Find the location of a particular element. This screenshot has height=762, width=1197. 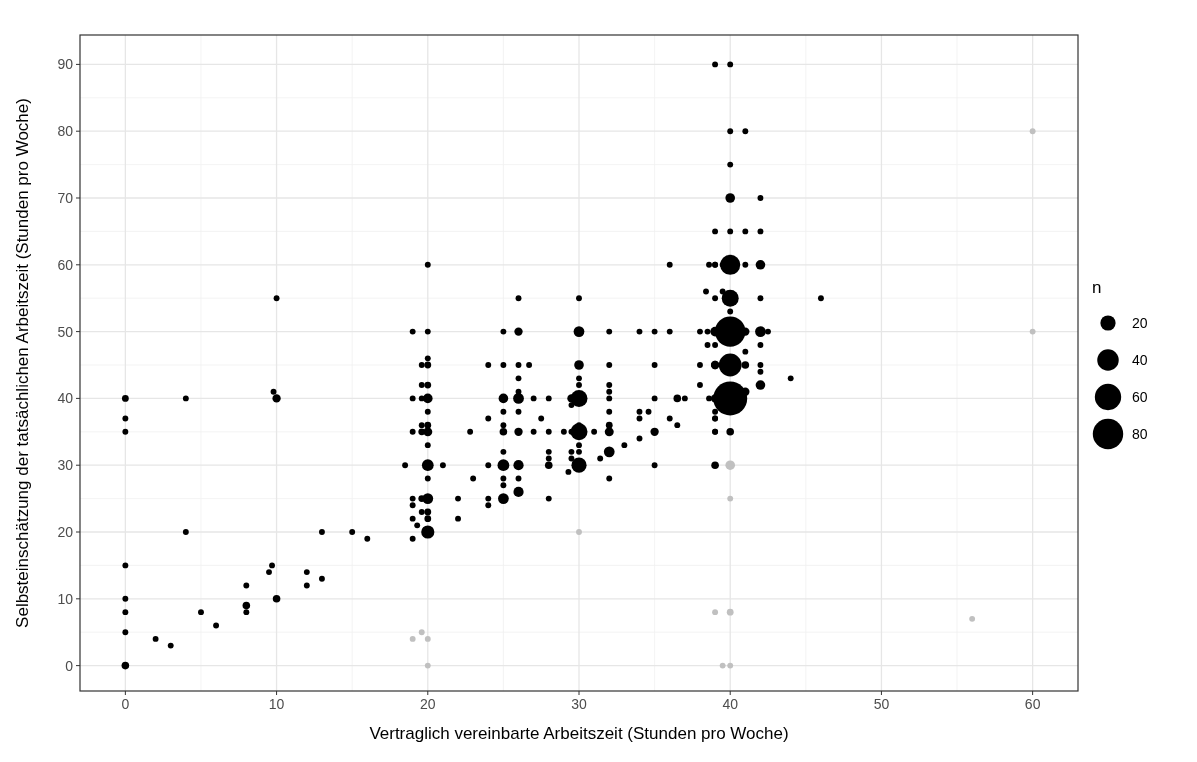

y-tick-label: 70 is located at coordinates (65, 197).